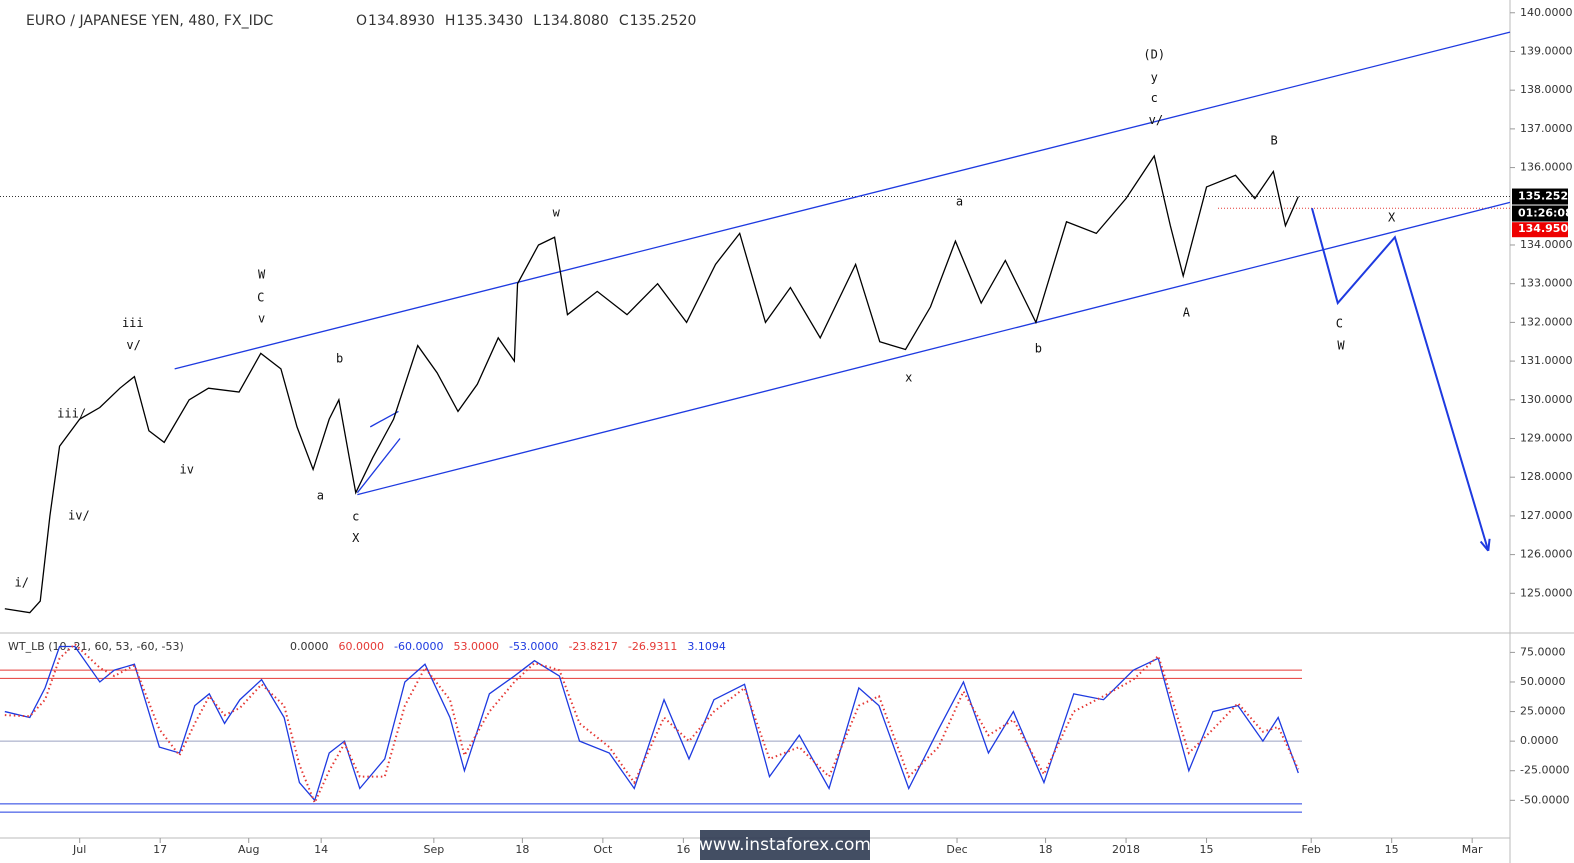 Image resolution: width=1574 pixels, height=863 pixels. Describe the element at coordinates (1543, 681) in the screenshot. I see `y-tick-label: 50.0000` at that location.